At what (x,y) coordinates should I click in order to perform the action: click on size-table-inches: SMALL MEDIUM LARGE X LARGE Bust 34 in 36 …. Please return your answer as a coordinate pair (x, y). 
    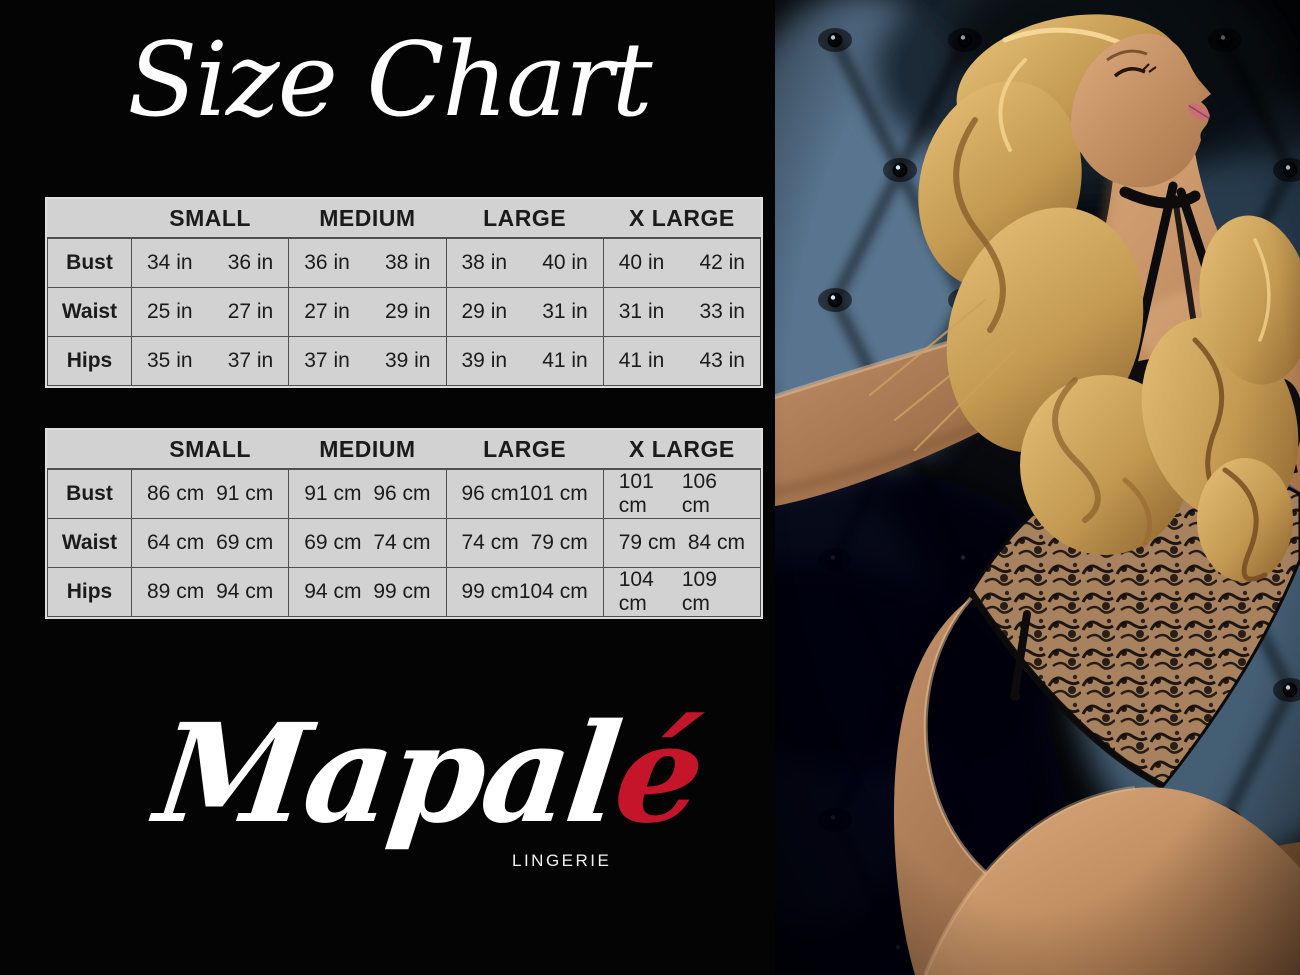
    Looking at the image, I should click on (404, 292).